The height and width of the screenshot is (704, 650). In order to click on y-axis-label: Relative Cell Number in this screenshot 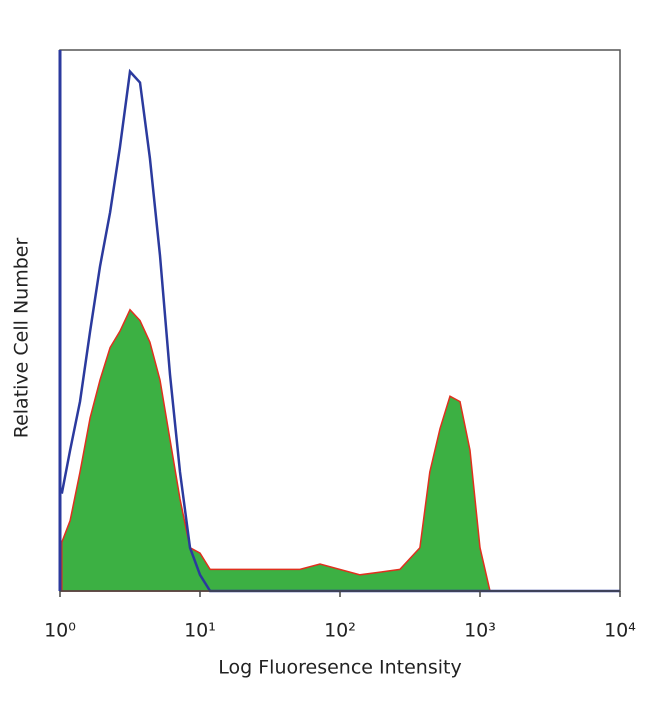, I will do `click(22, 338)`.